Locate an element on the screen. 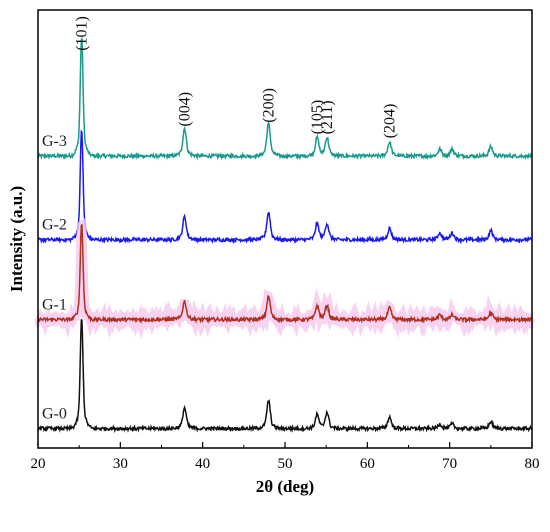 The image size is (550, 532). x-axis-title: 2θ (deg) is located at coordinates (285, 486).